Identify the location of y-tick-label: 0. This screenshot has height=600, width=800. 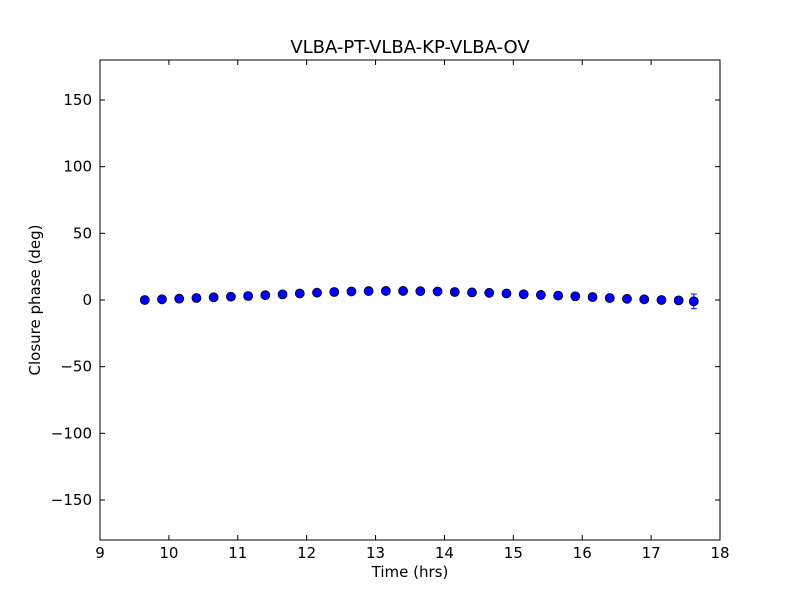
(87, 300).